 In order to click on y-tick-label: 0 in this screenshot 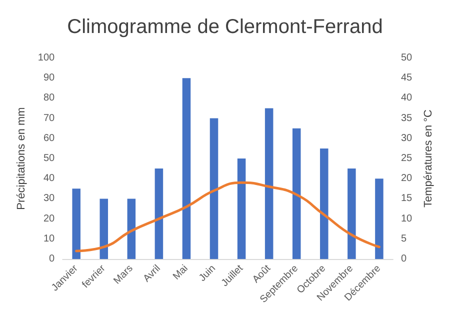, I will do `click(52, 259)`.